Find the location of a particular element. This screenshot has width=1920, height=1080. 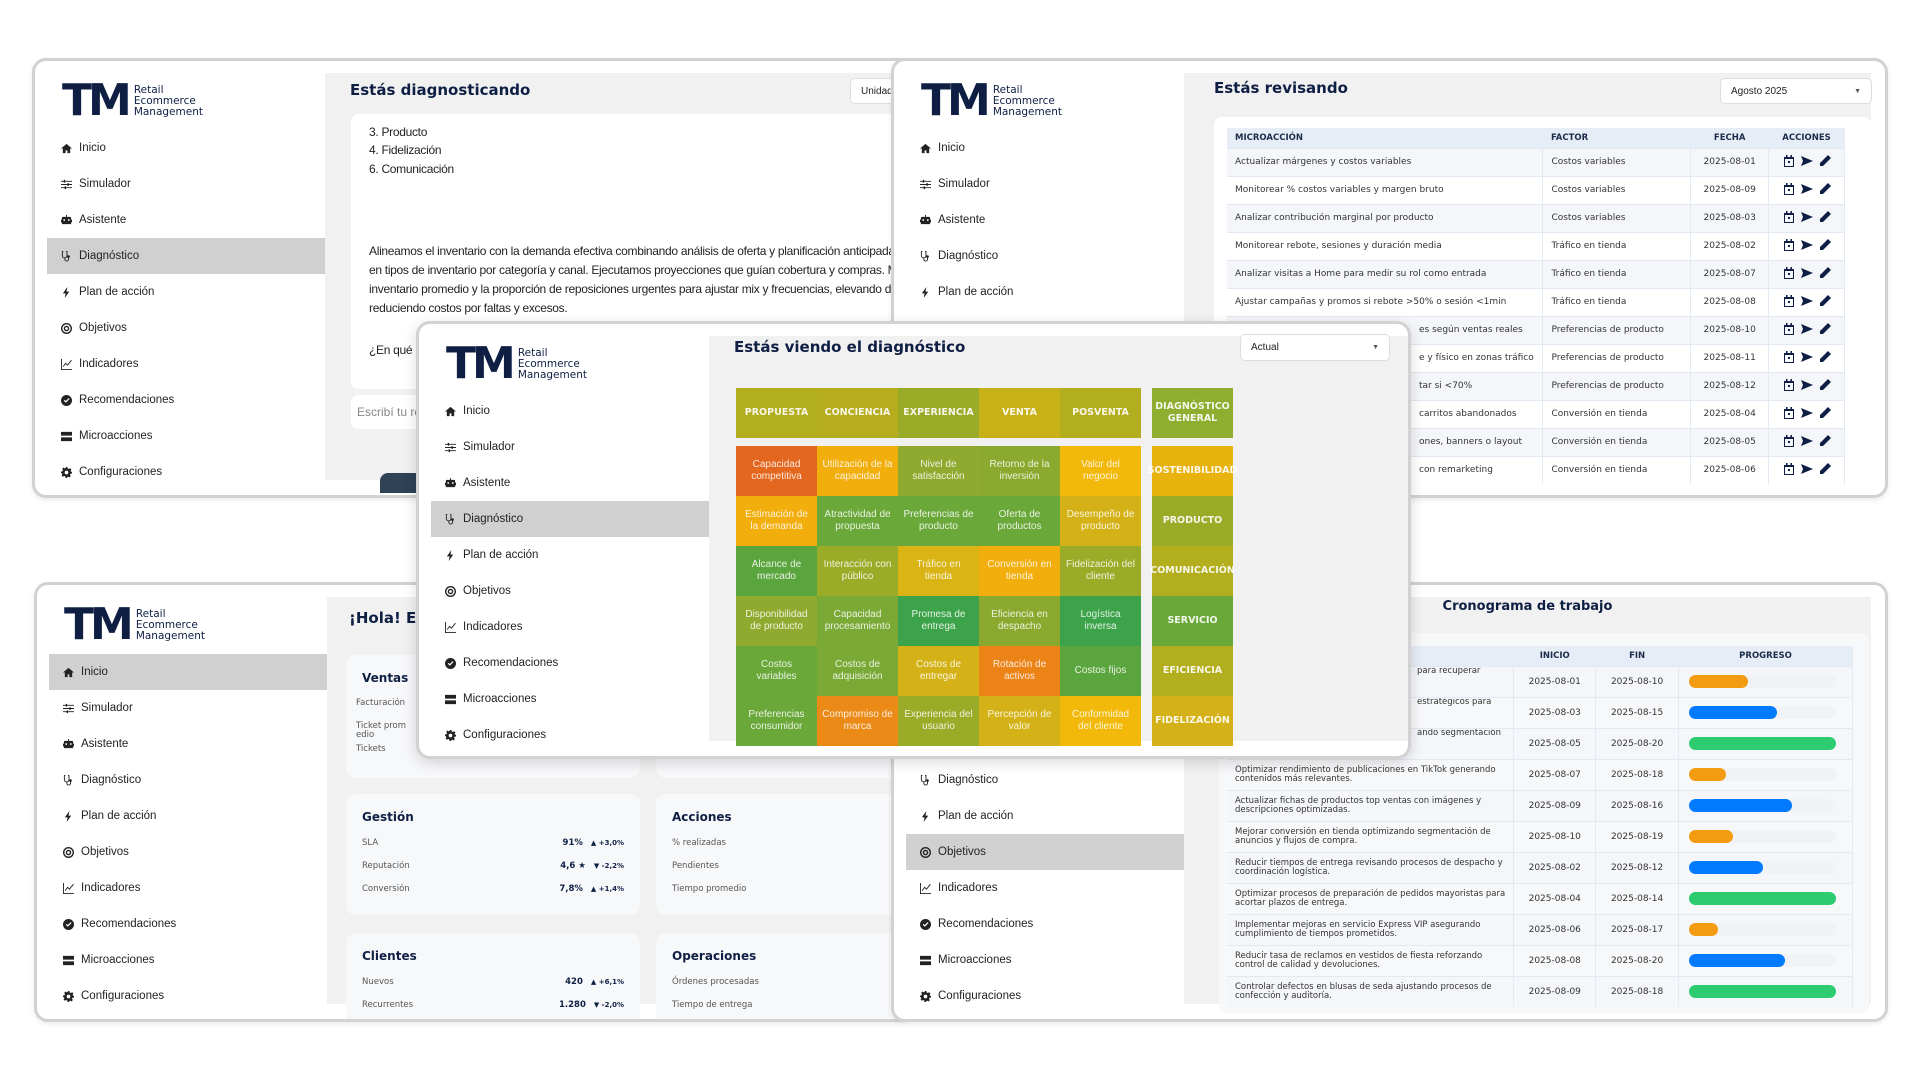

diagnosis-cell: Preferencias de producto is located at coordinates (938, 521).